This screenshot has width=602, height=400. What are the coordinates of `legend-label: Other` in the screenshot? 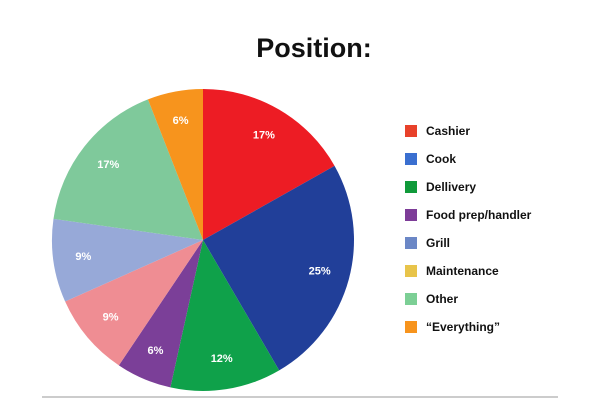 It's located at (442, 299).